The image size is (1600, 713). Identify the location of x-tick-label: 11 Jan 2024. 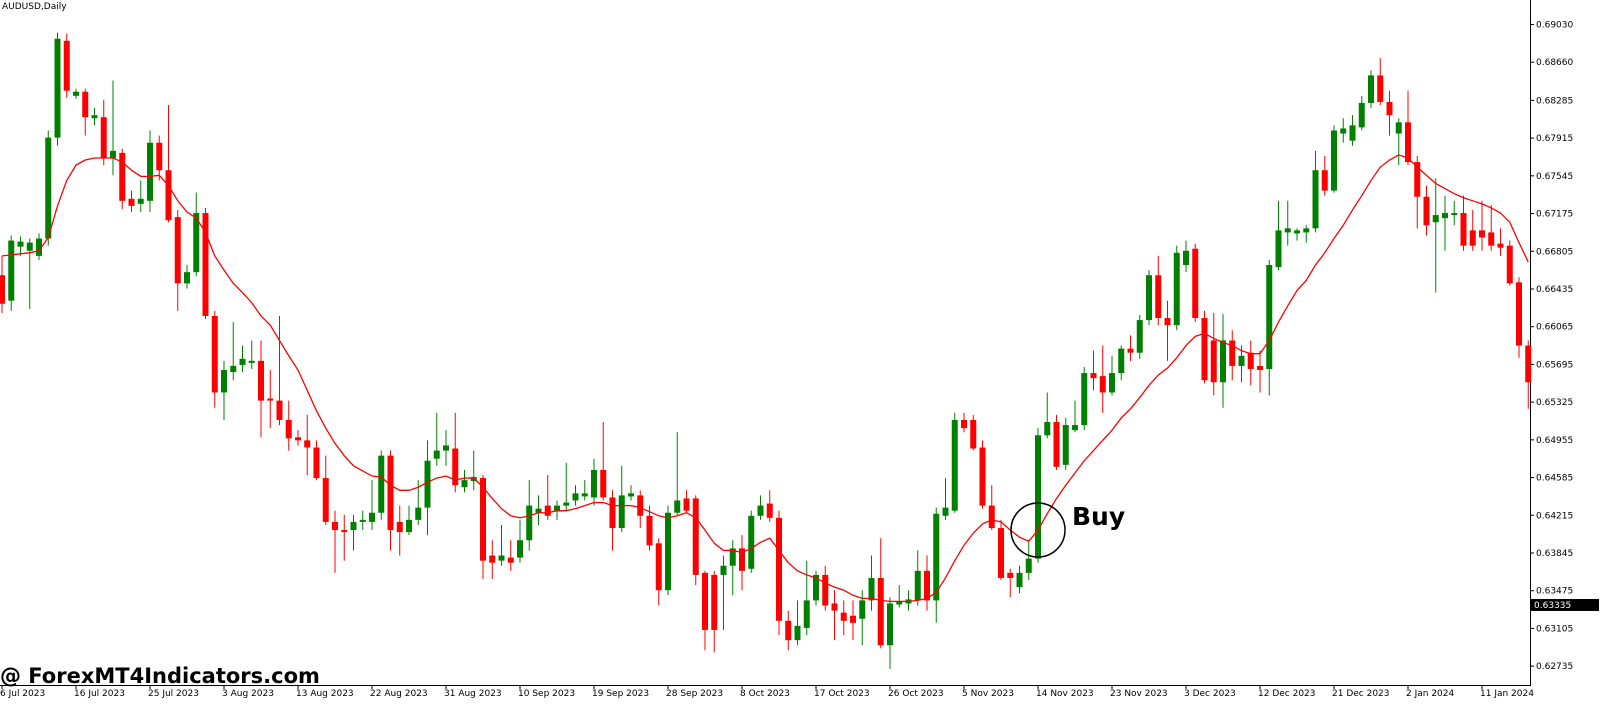
(1507, 694).